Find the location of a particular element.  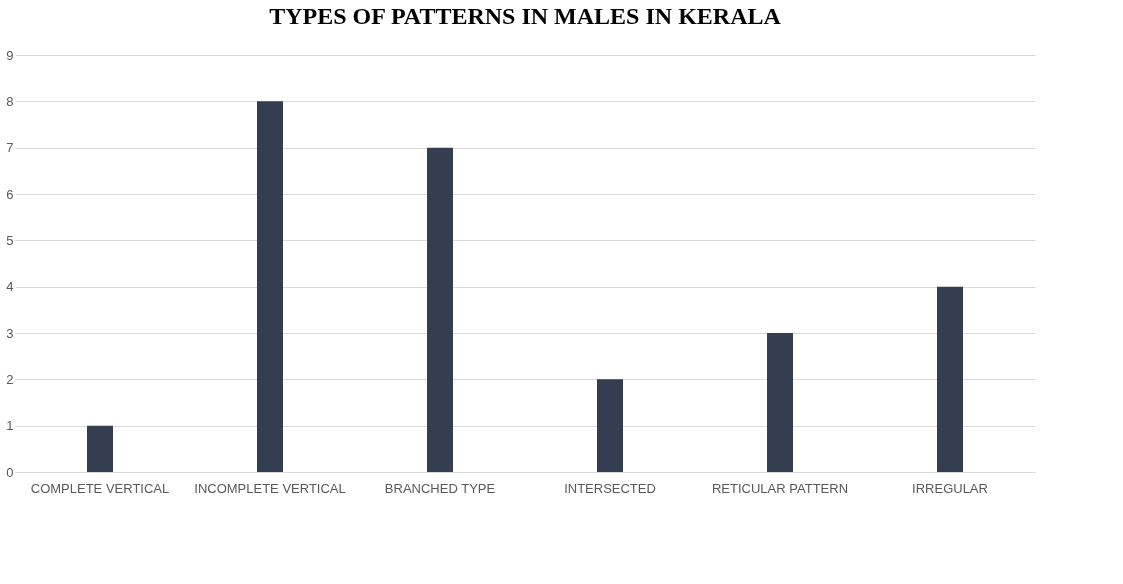

y-tick-label: 2 is located at coordinates (10, 379).